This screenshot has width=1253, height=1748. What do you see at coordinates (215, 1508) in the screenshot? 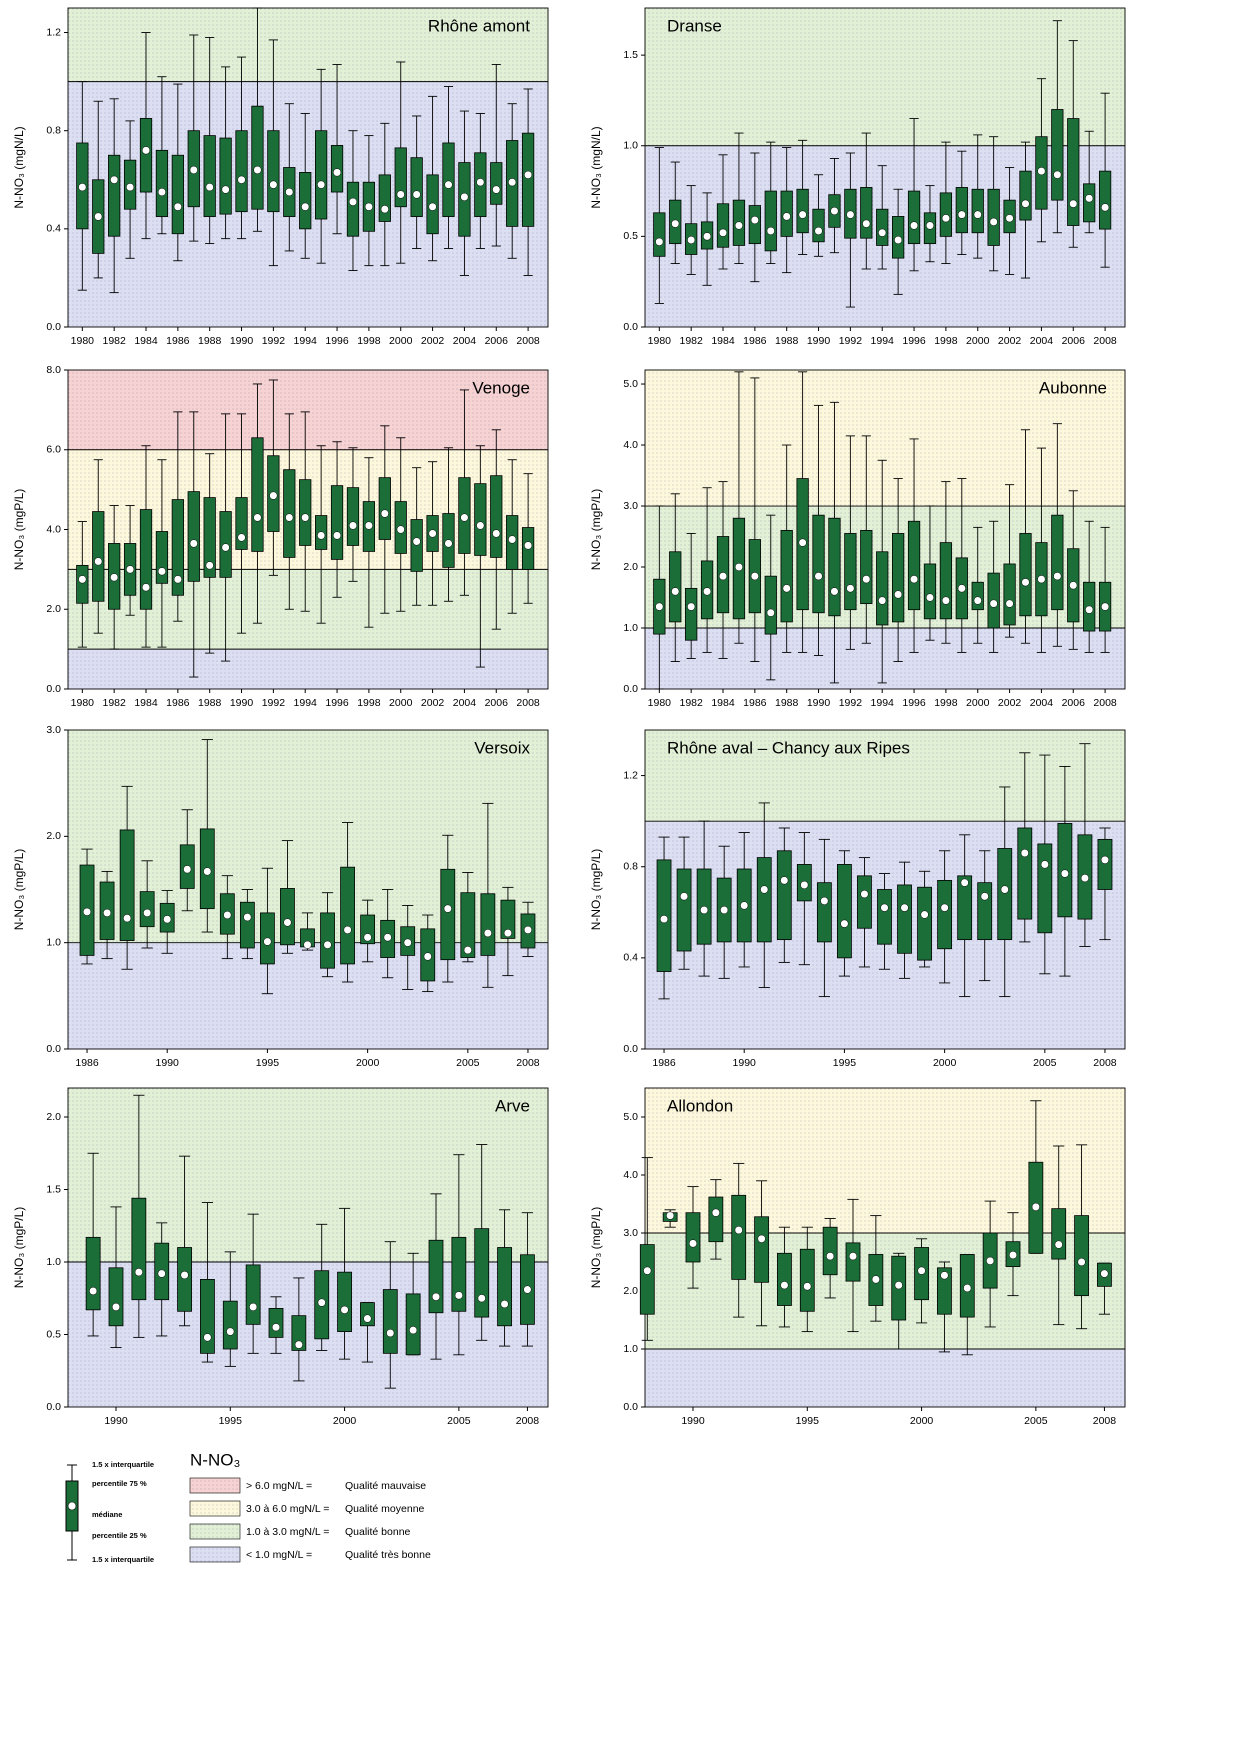
I see `legend-swatch` at bounding box center [215, 1508].